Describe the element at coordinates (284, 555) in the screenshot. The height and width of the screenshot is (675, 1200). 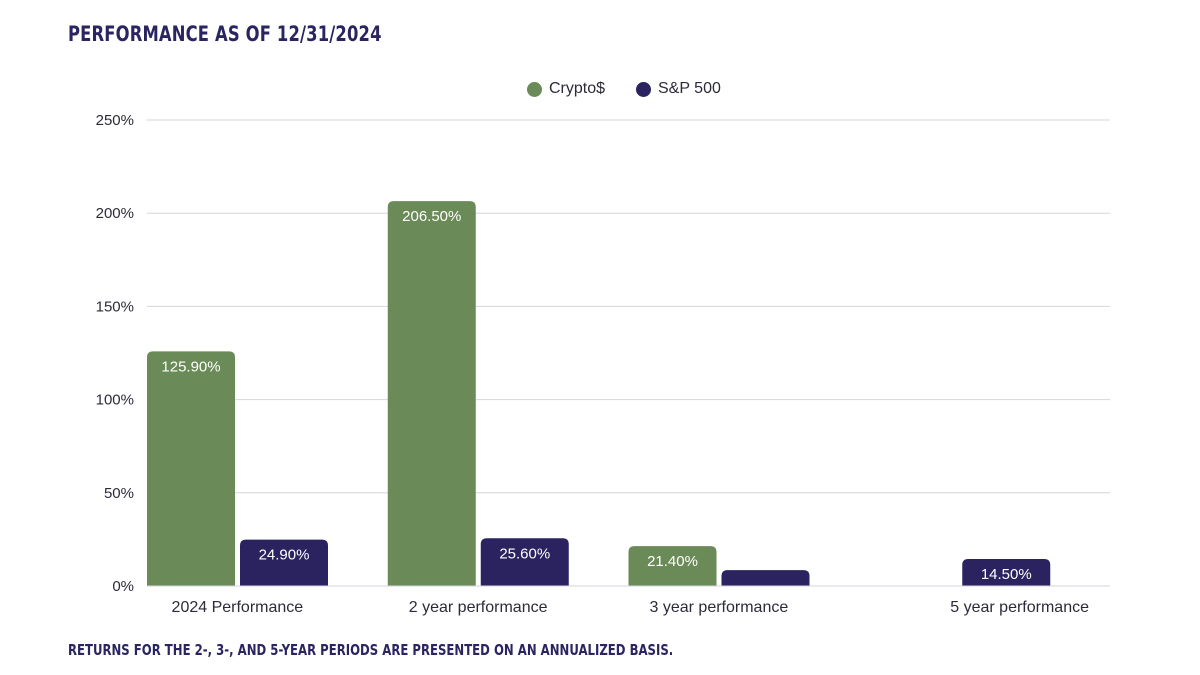
I see `data-label: 24.90%` at that location.